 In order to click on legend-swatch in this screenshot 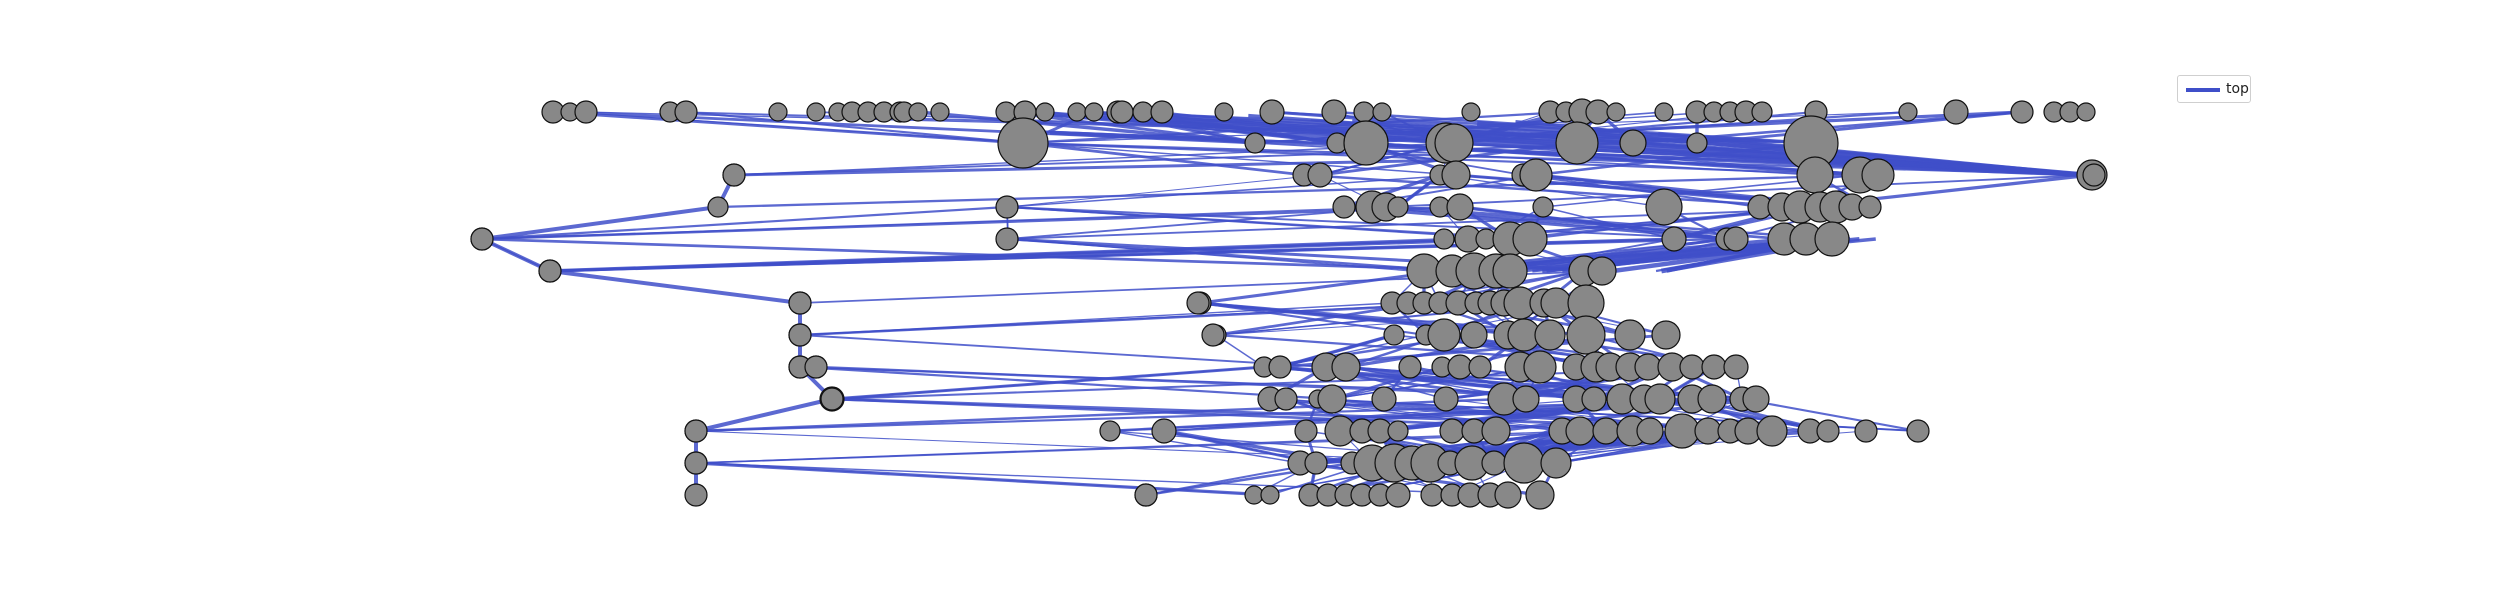, I will do `click(2203, 90)`.